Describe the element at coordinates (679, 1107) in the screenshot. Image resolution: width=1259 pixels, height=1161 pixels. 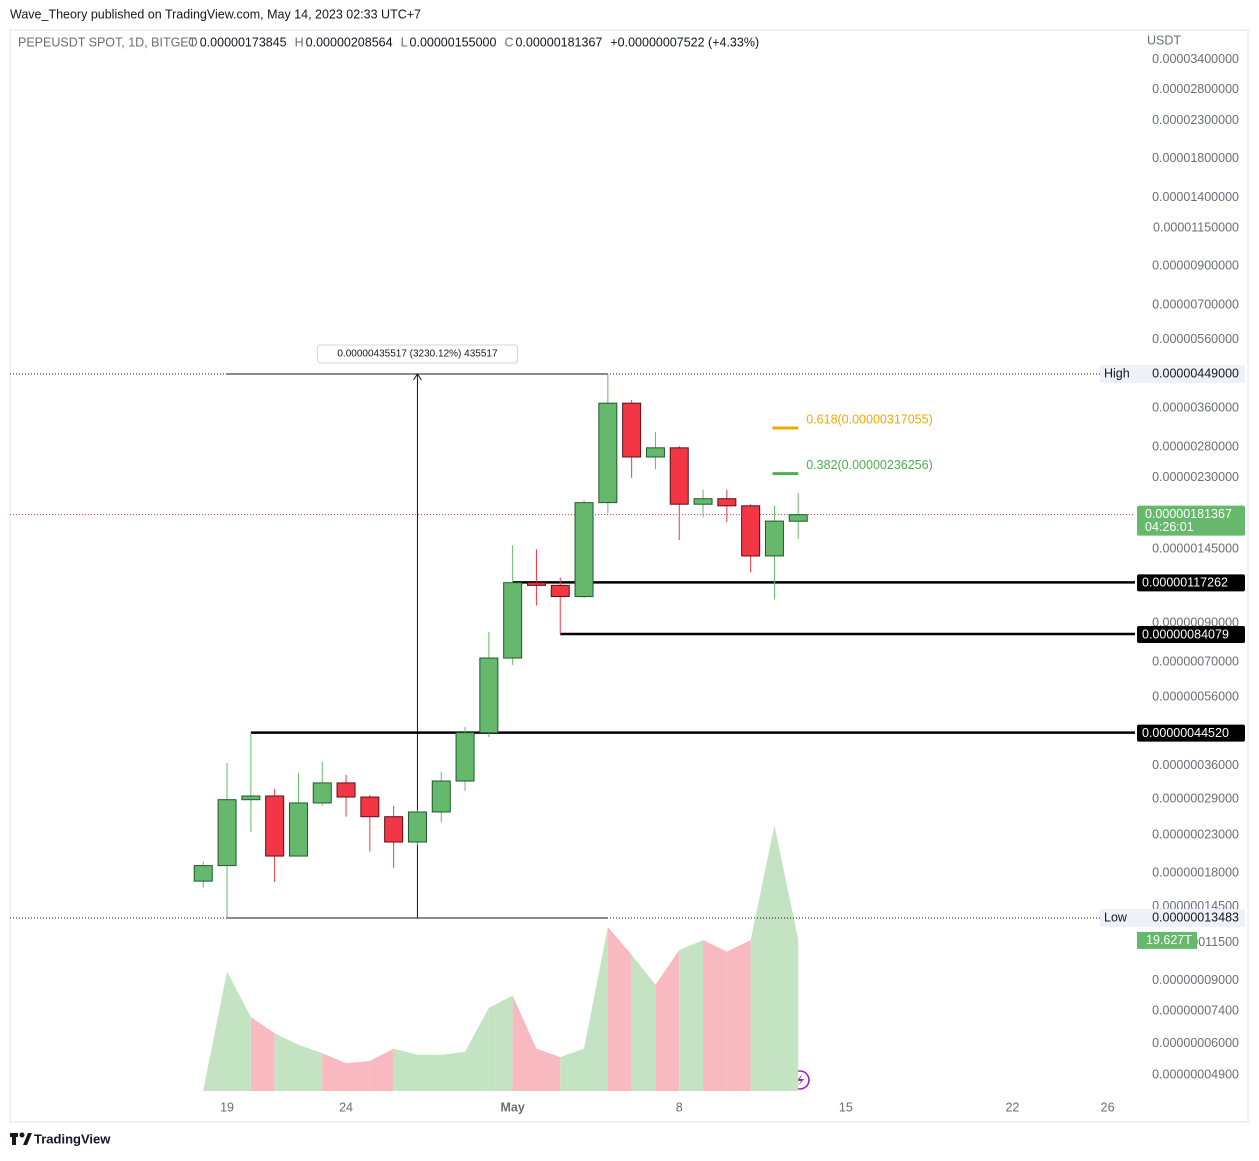
I see `x-tick-label: 8` at that location.